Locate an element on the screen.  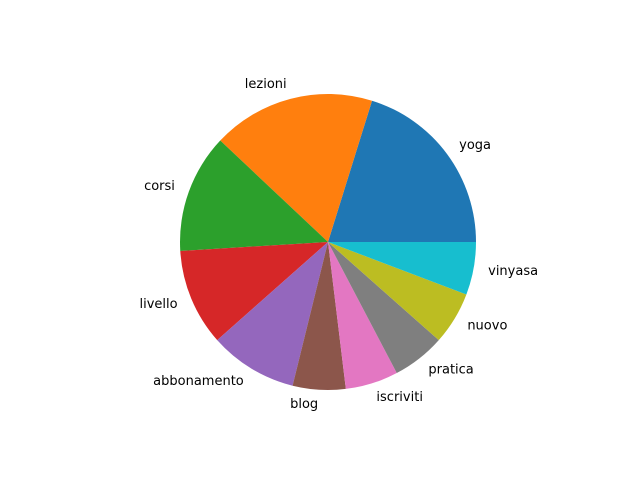
pie-slice-lezioni is located at coordinates (296, 168).